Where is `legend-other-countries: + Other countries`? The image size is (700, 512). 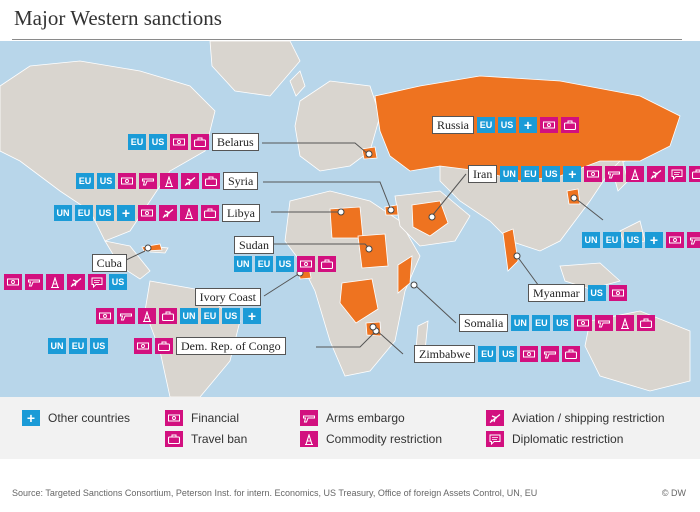 legend-other-countries: + Other countries is located at coordinates (76, 418).